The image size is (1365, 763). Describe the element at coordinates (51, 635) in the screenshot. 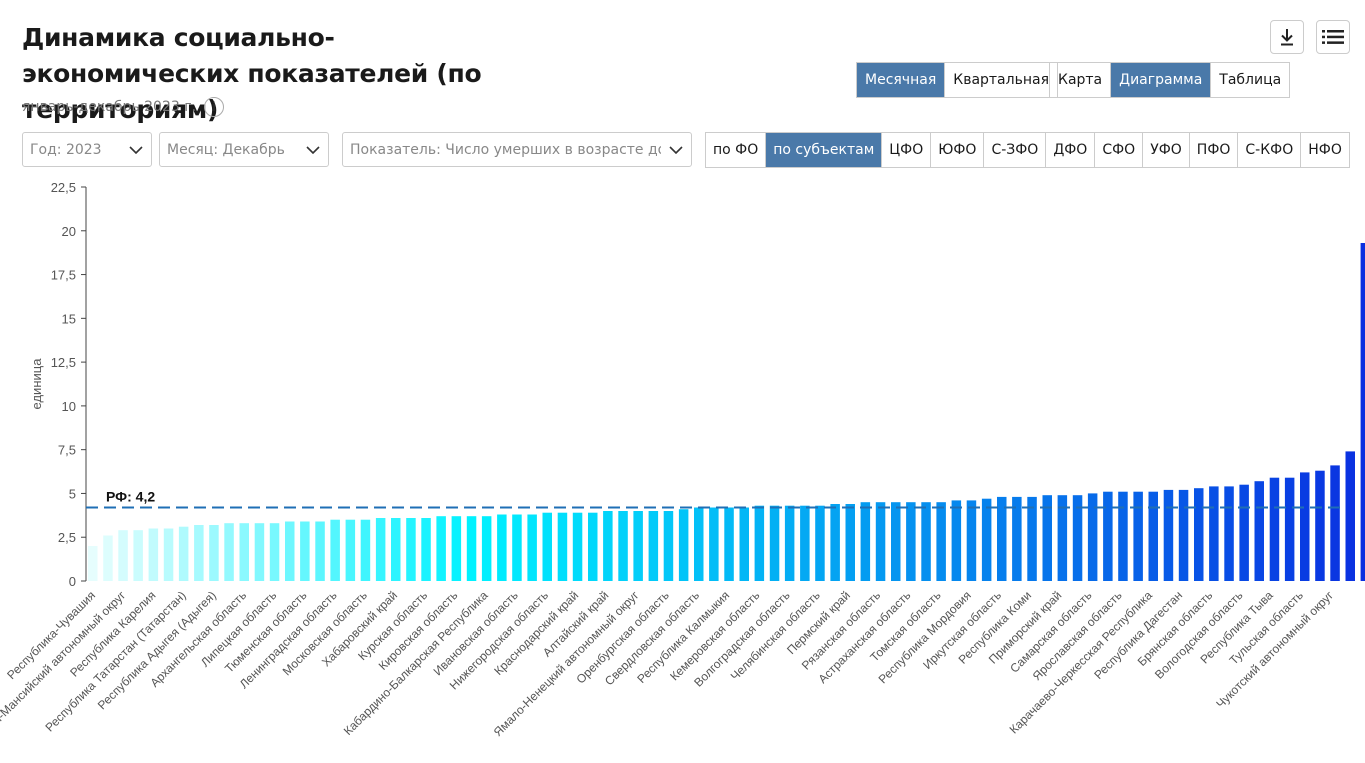

I see `x-tick-label: Республика-Чувашия` at that location.